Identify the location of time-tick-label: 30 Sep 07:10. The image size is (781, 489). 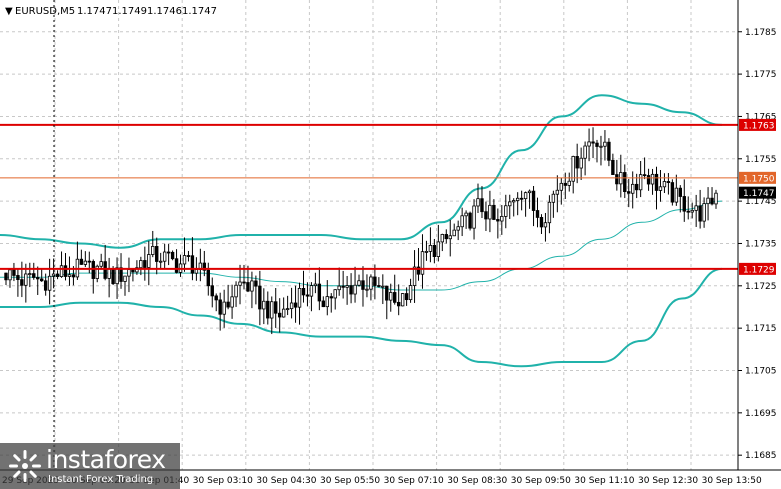
(414, 481).